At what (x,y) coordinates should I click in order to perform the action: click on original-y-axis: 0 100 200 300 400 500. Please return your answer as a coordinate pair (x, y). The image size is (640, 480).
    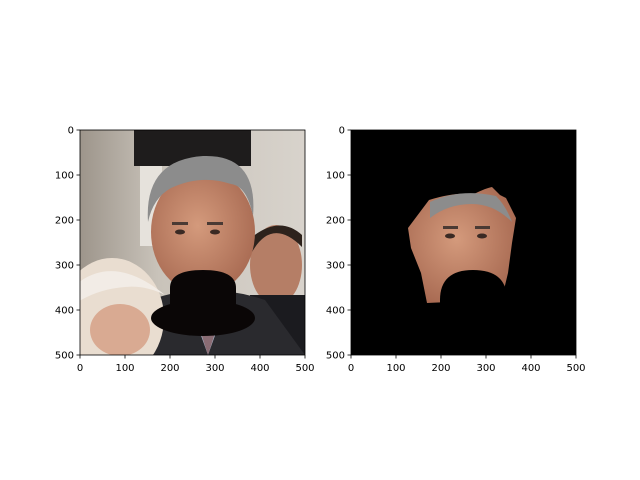
    Looking at the image, I should click on (67, 244).